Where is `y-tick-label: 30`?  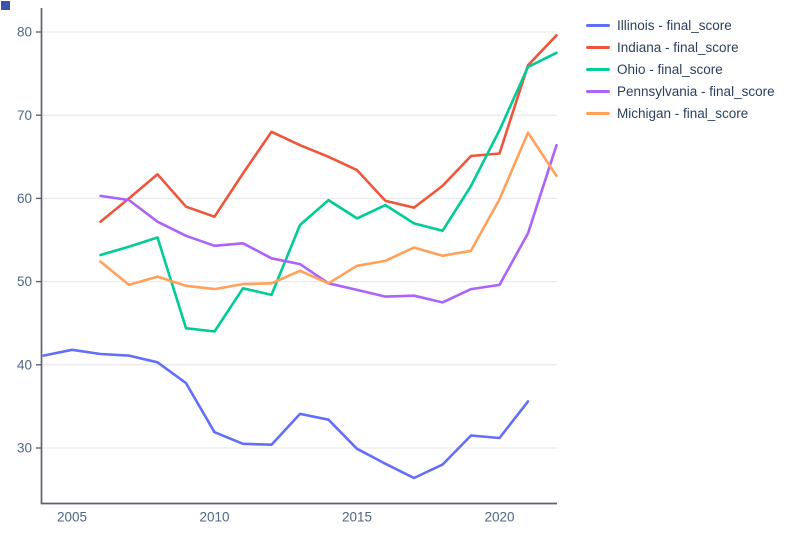
y-tick-label: 30 is located at coordinates (24, 448).